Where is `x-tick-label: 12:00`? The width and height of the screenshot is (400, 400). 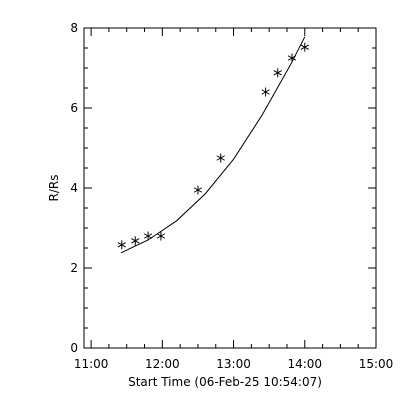 x-tick-label: 12:00 is located at coordinates (162, 364).